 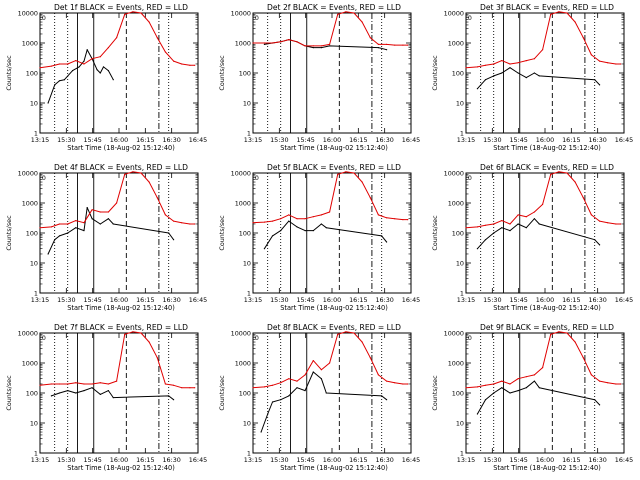 I want to click on chart-title: Det 5f BLACK = Events, RED = LLD, so click(x=334, y=167).